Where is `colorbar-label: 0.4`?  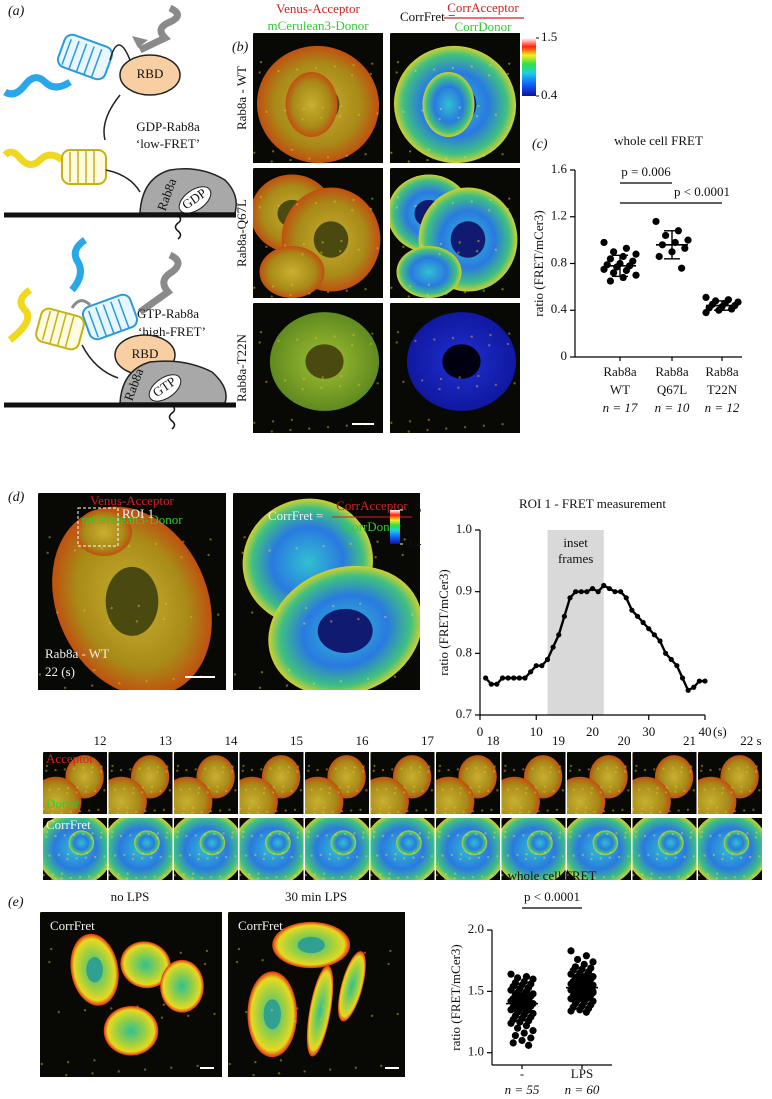
colorbar-label: 0.4 is located at coordinates (549, 94).